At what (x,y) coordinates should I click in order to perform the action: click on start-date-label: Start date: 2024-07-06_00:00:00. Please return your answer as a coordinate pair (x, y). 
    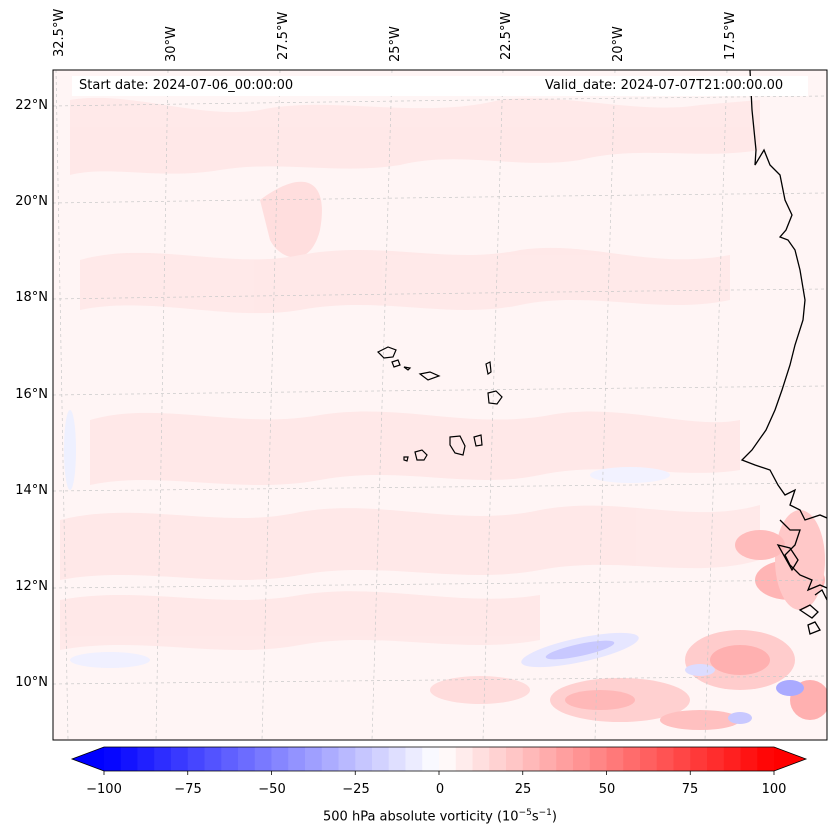
    Looking at the image, I should click on (186, 85).